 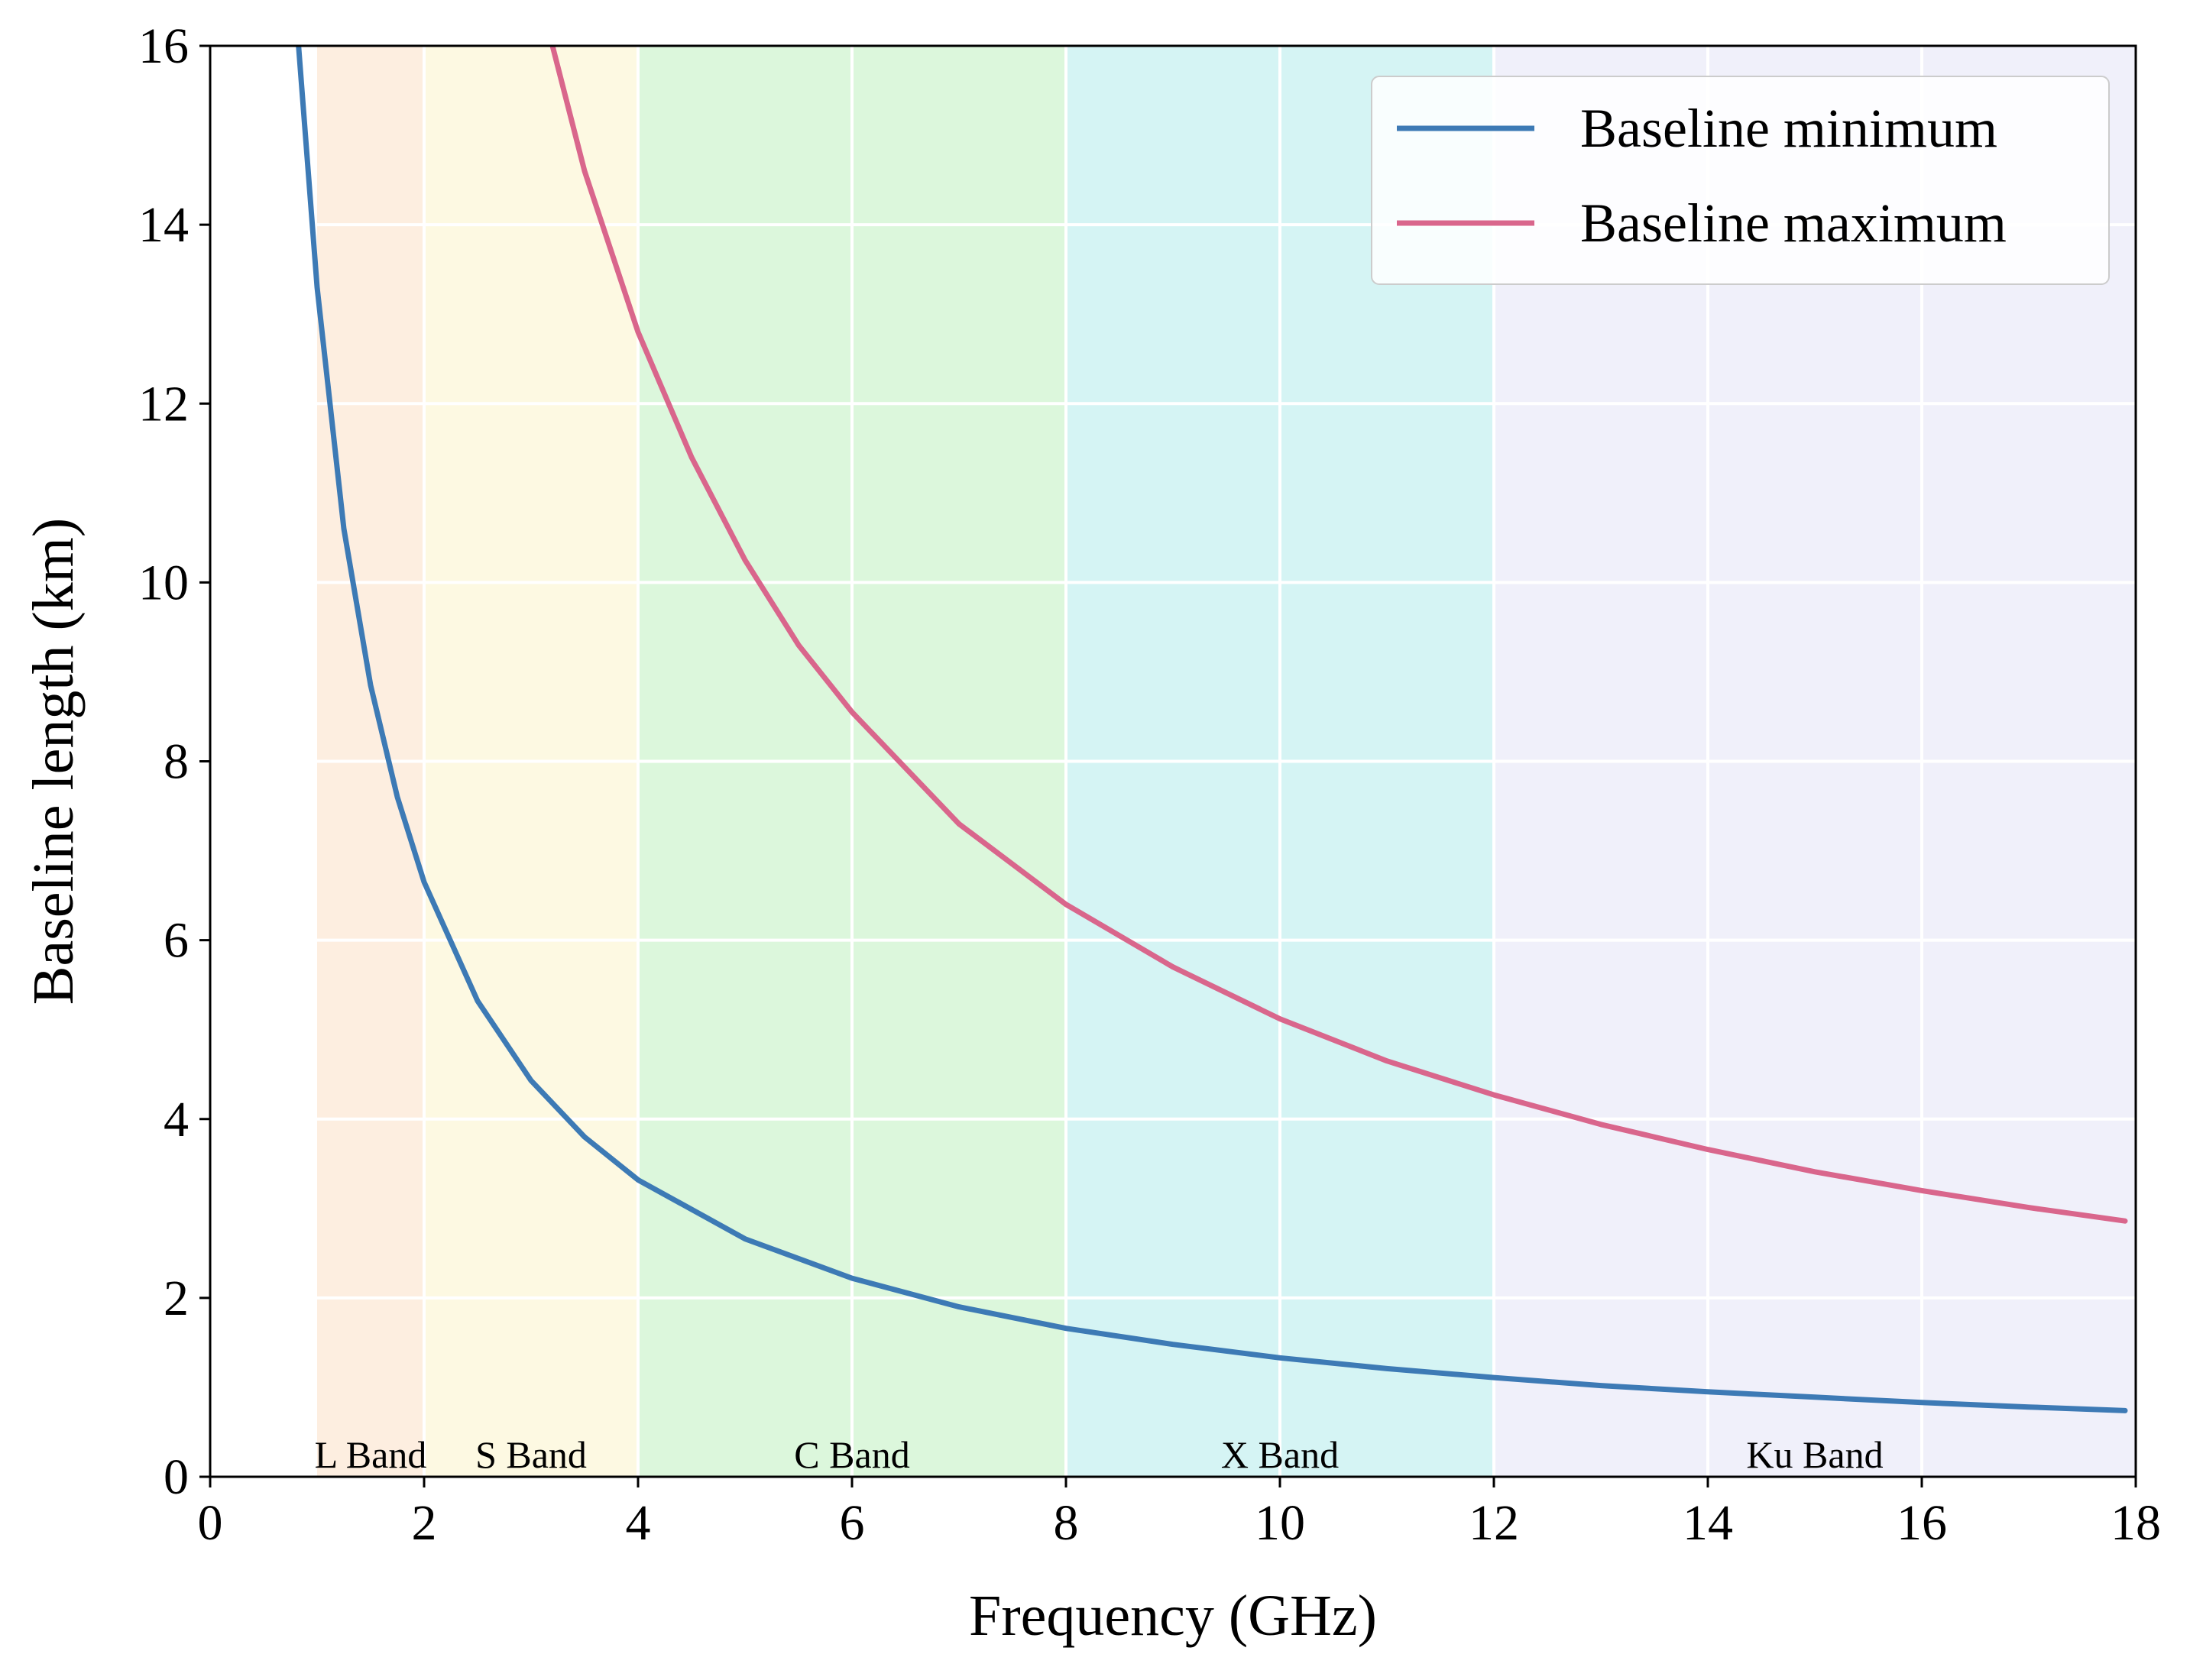 I want to click on y-tick-label-2: 2, so click(x=176, y=1298).